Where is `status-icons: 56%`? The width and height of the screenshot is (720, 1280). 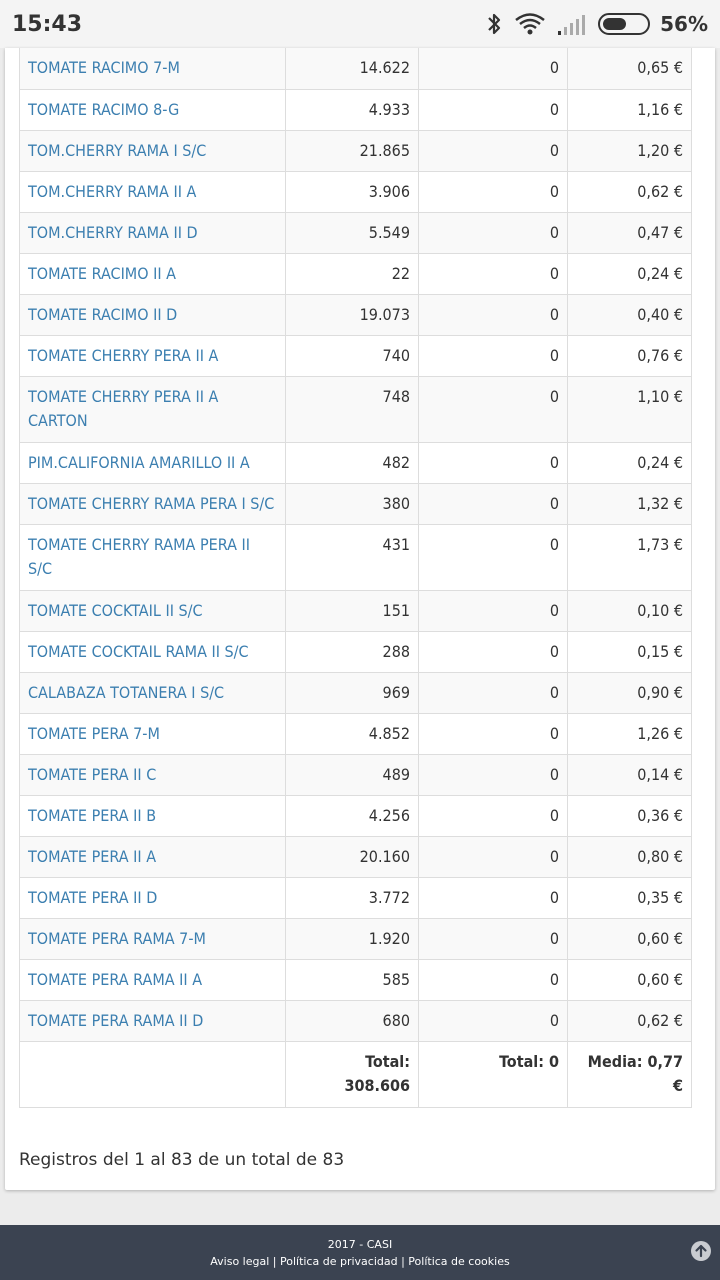 status-icons: 56% is located at coordinates (596, 24).